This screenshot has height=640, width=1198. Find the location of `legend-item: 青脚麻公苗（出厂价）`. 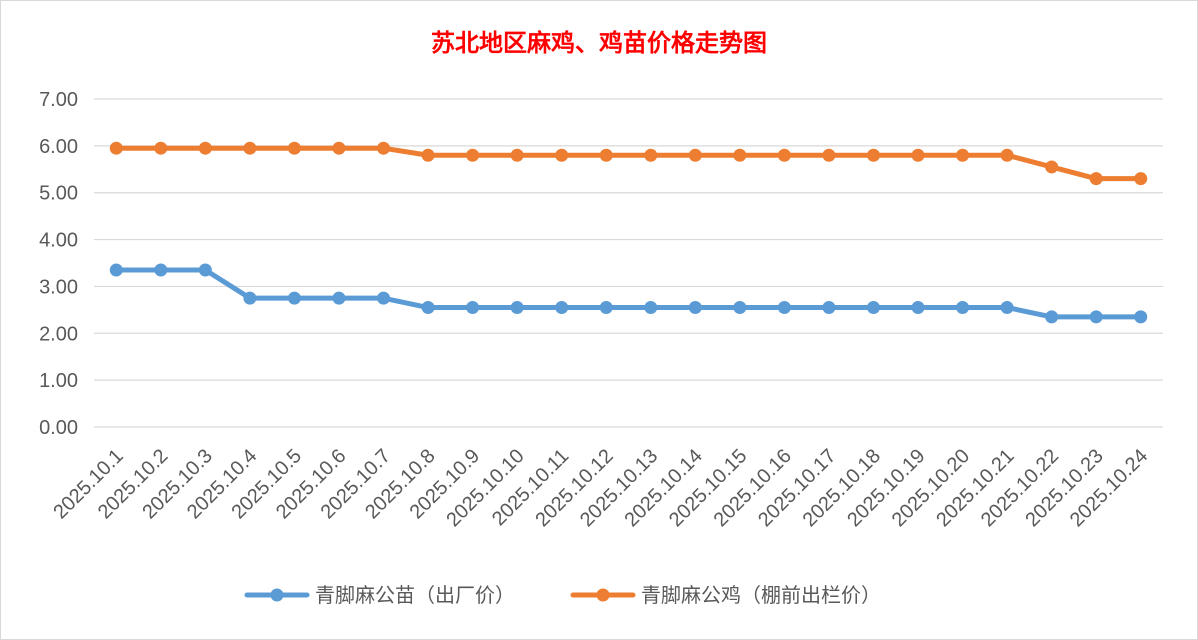

legend-item: 青脚麻公苗（出厂价） is located at coordinates (379, 595).